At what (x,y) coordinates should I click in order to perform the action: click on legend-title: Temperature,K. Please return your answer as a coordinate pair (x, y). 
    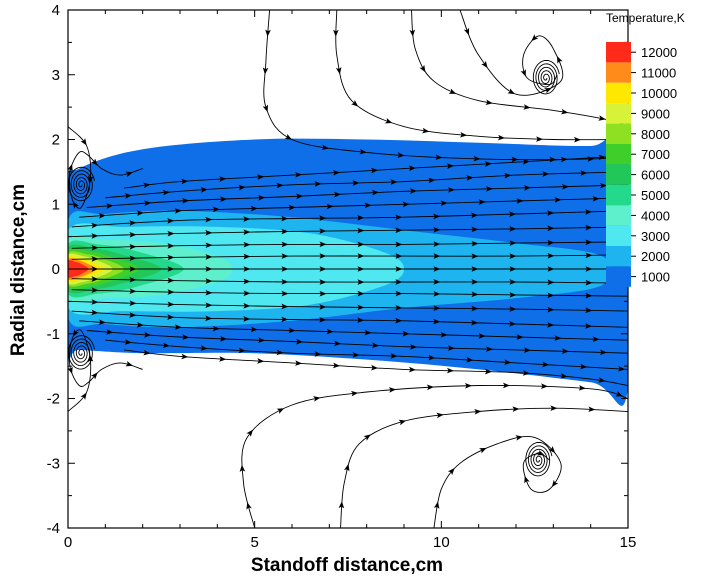
    Looking at the image, I should click on (645, 18).